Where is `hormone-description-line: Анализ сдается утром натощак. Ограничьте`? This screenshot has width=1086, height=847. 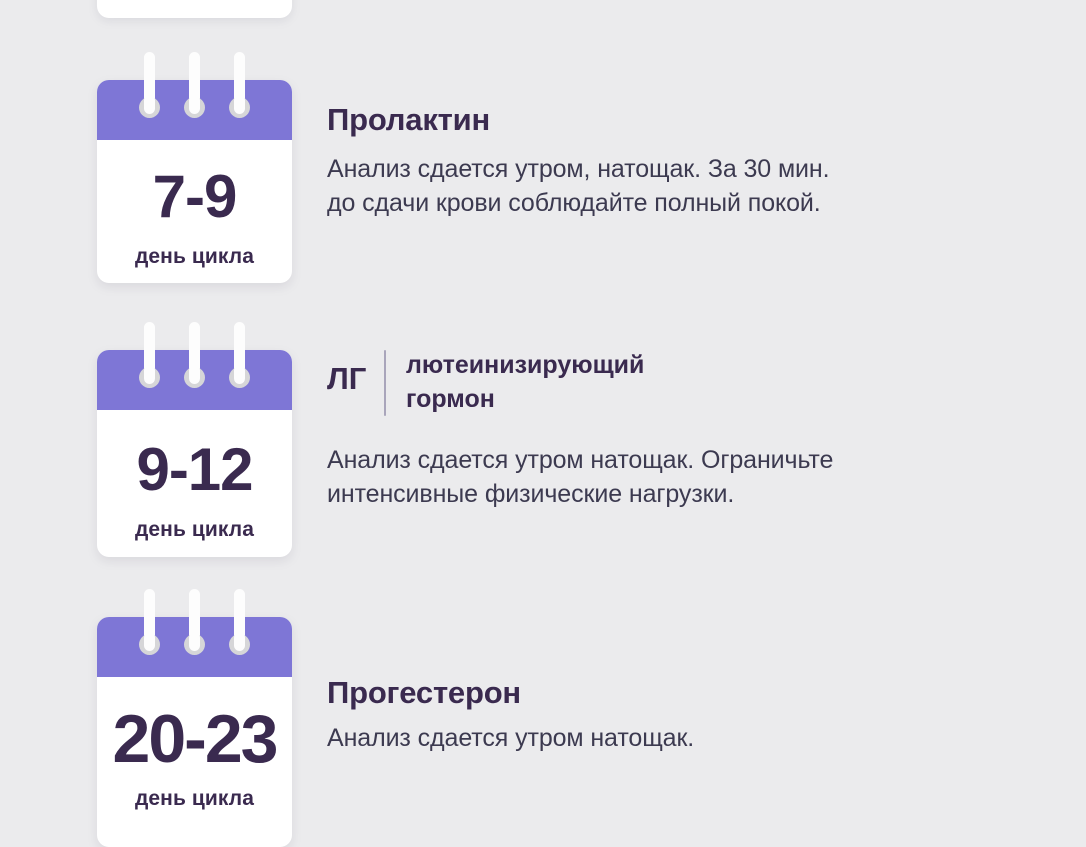 hormone-description-line: Анализ сдается утром натощак. Ограничьте is located at coordinates (580, 460).